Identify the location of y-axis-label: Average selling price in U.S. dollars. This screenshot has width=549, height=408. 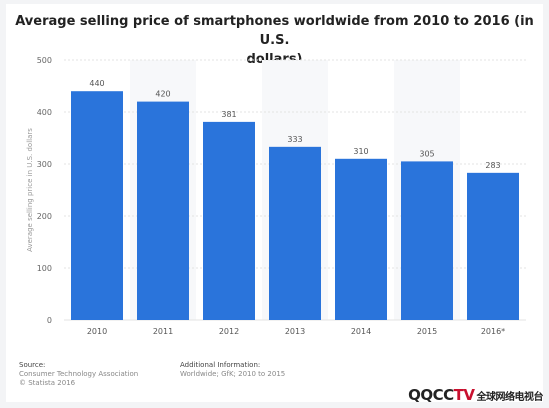
(30, 190).